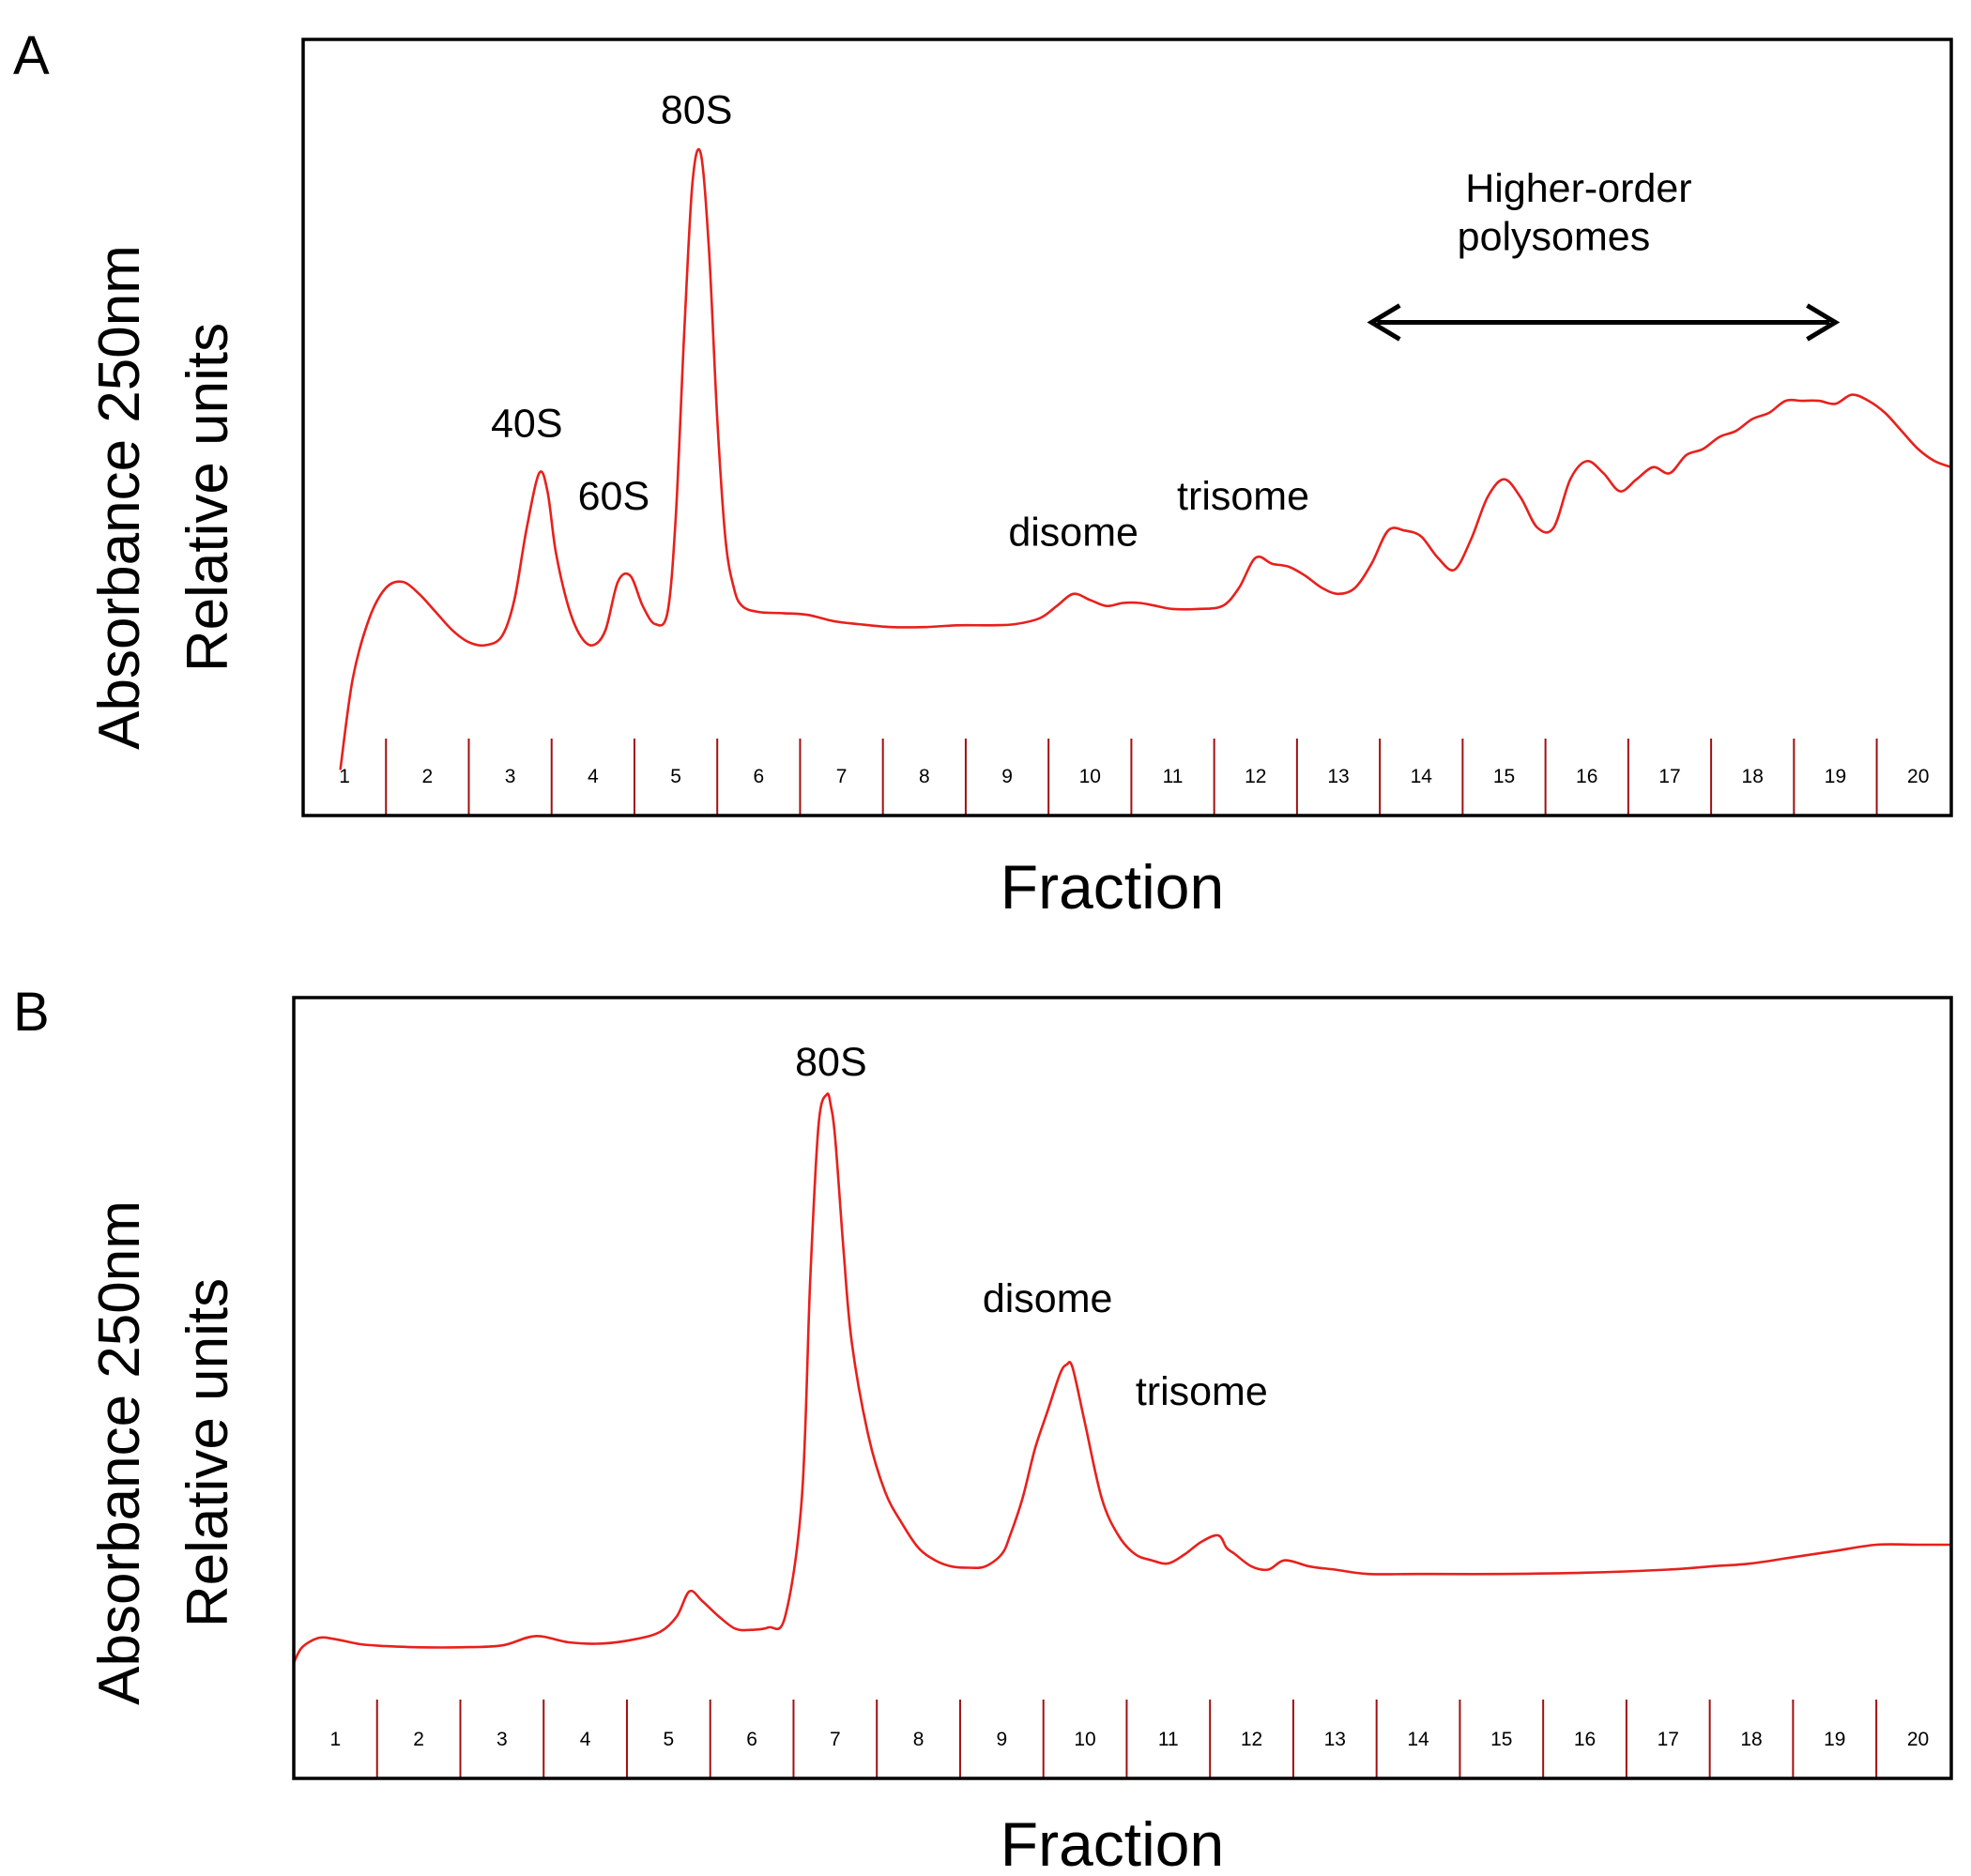 The image size is (1971, 1876). What do you see at coordinates (1031, 1227) in the screenshot?
I see `panel-b-annotations: 80S disome trisome` at bounding box center [1031, 1227].